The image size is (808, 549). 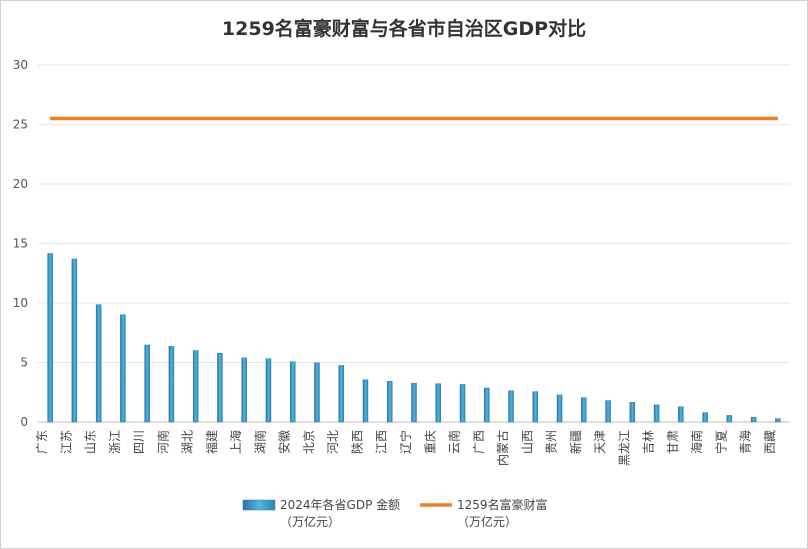 I want to click on x-tick-label: 浙江, so click(x=115, y=442).